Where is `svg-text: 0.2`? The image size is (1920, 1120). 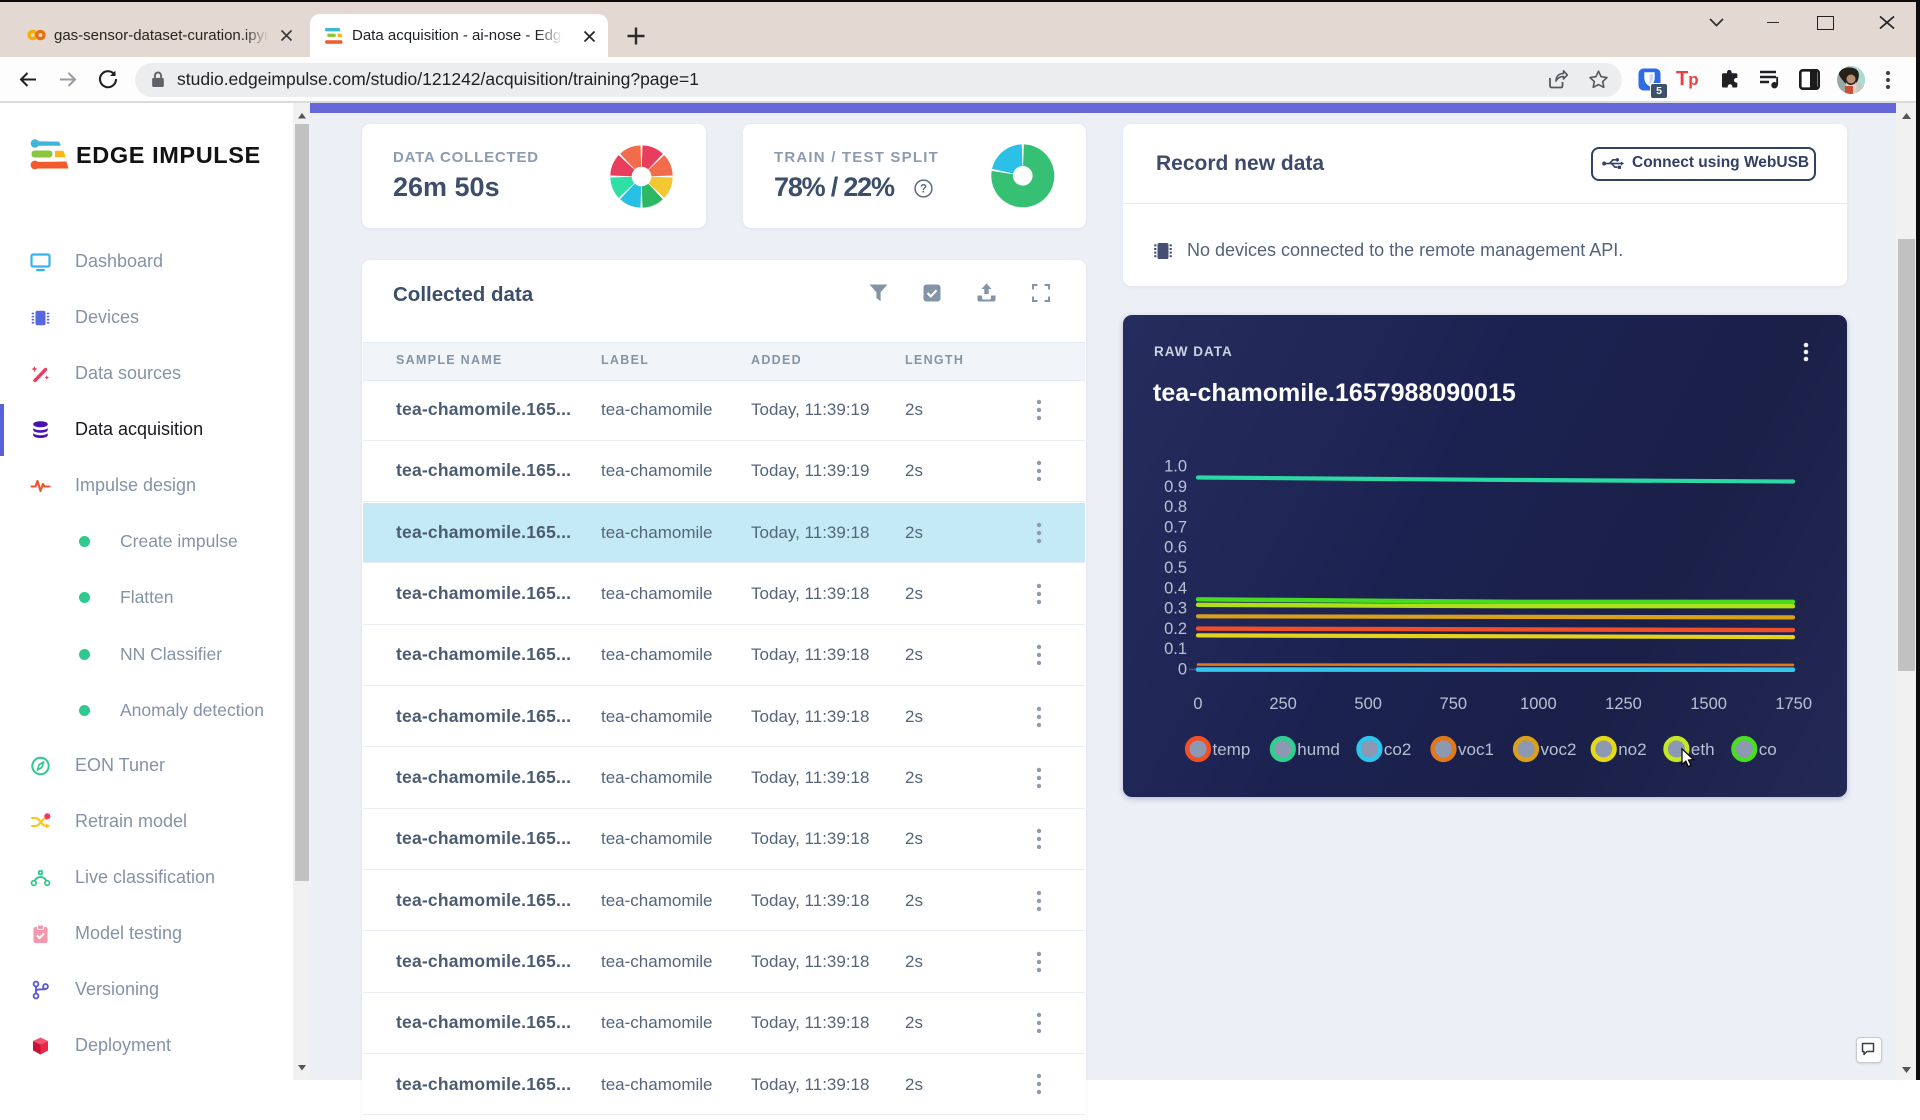 svg-text: 0.2 is located at coordinates (1175, 629).